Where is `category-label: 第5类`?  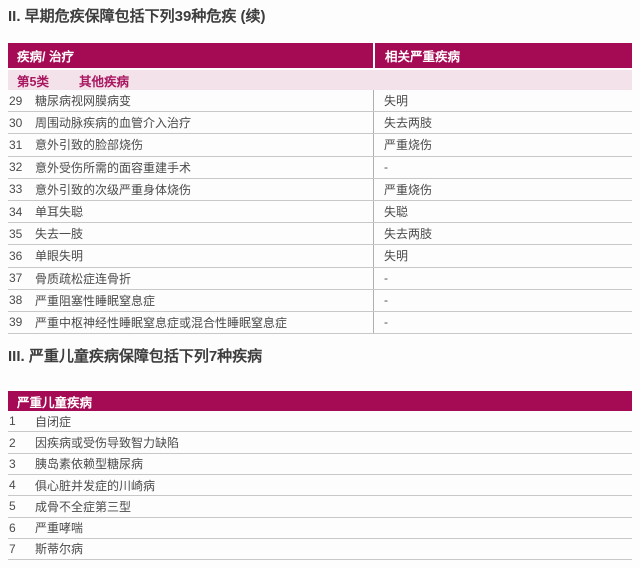 category-label: 第5类 is located at coordinates (33, 81).